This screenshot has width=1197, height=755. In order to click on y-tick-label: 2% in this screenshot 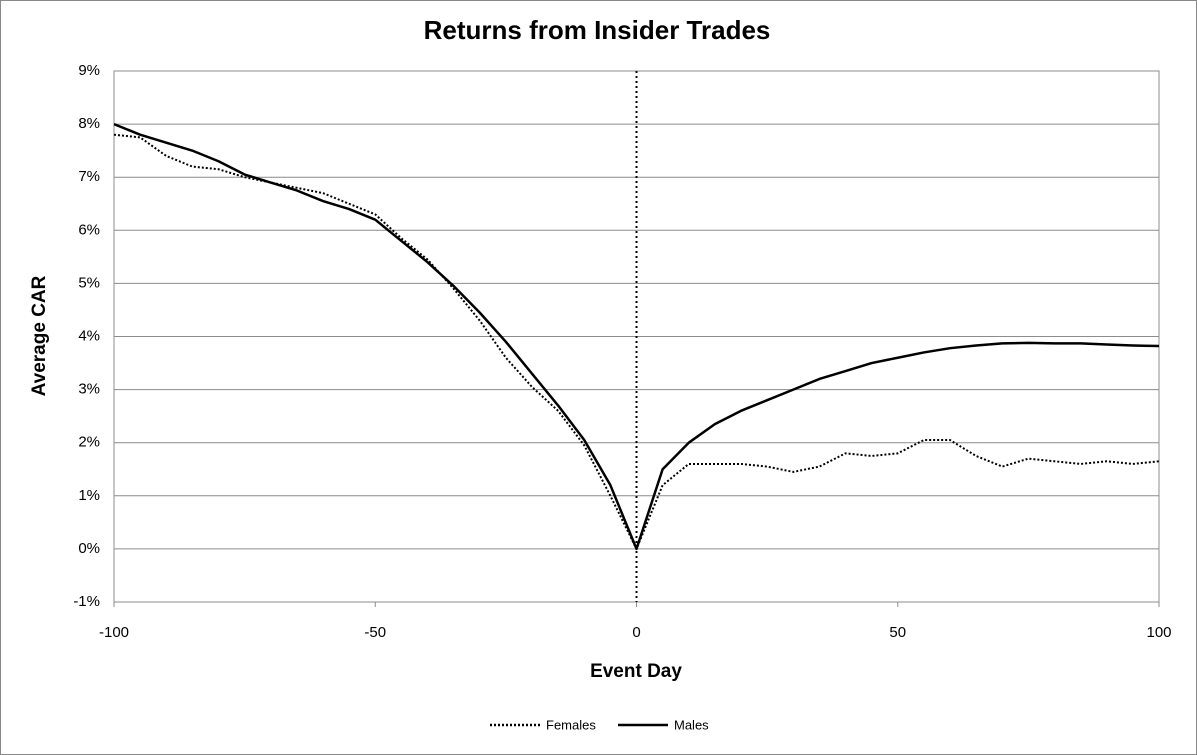, I will do `click(89, 442)`.